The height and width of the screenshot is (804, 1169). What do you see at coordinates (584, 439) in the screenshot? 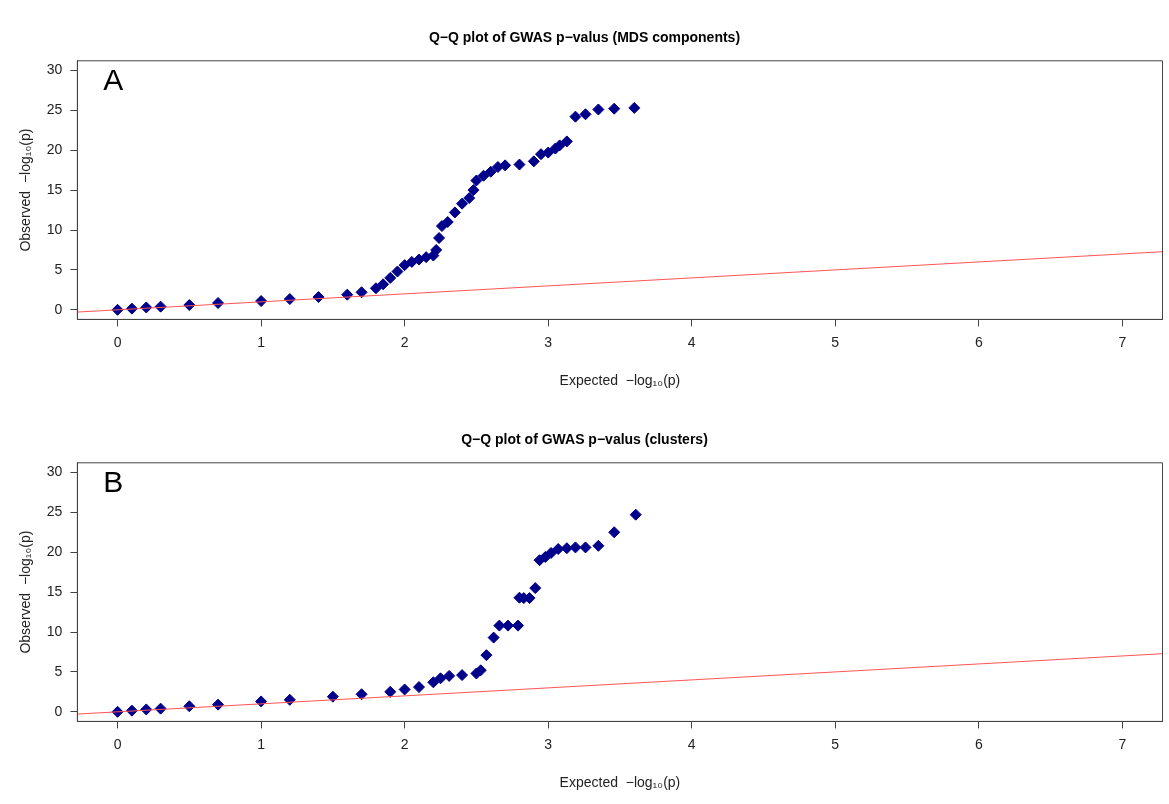
I see `chart-title: Q−Q plot of GWAS p−valus (clusters)` at bounding box center [584, 439].